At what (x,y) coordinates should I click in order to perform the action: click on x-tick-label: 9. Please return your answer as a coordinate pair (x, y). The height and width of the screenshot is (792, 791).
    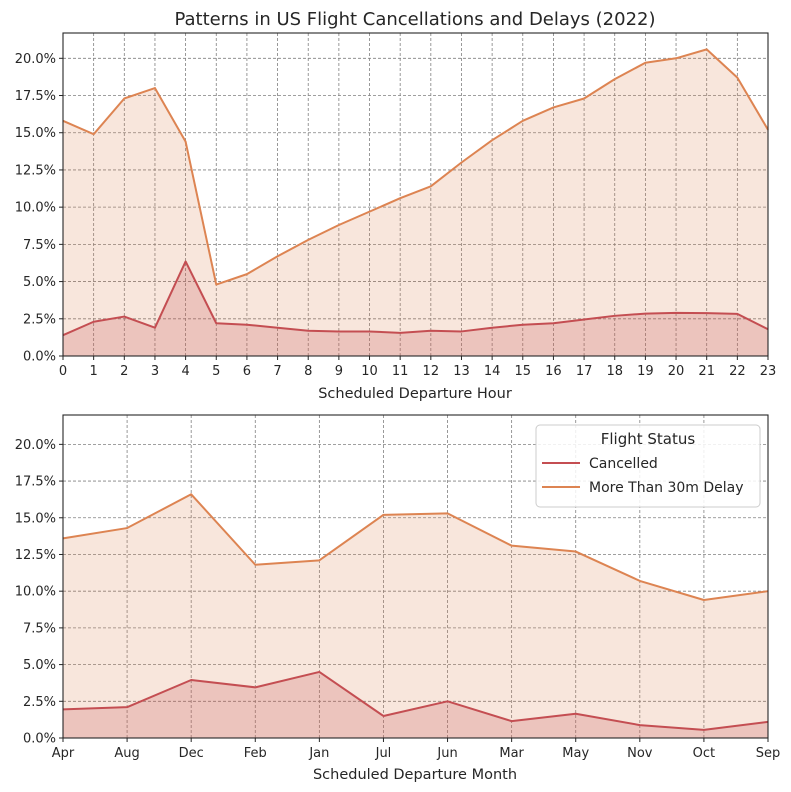
    Looking at the image, I should click on (339, 371).